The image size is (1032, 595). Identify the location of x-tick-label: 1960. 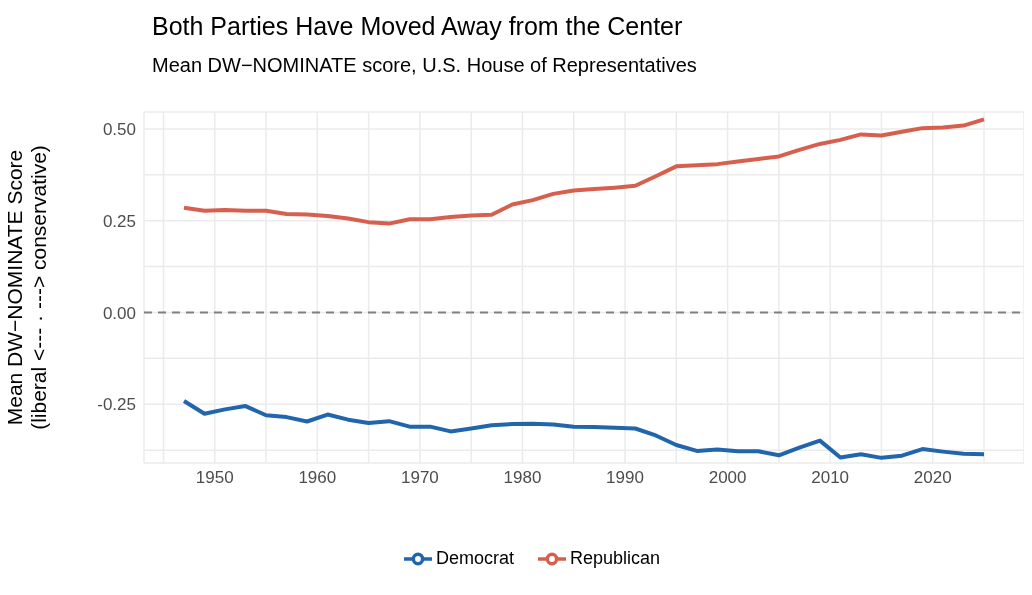
(317, 478).